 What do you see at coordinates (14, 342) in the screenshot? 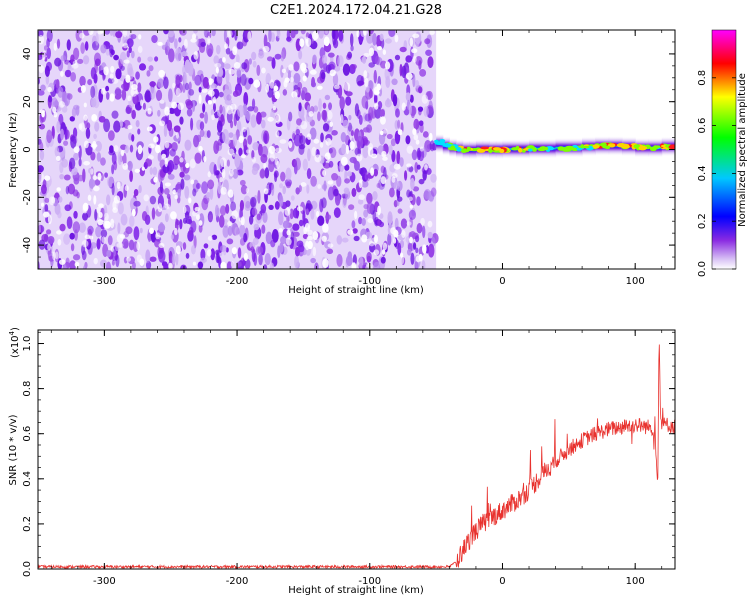
I see `snr-scale-label: (x104)` at bounding box center [14, 342].